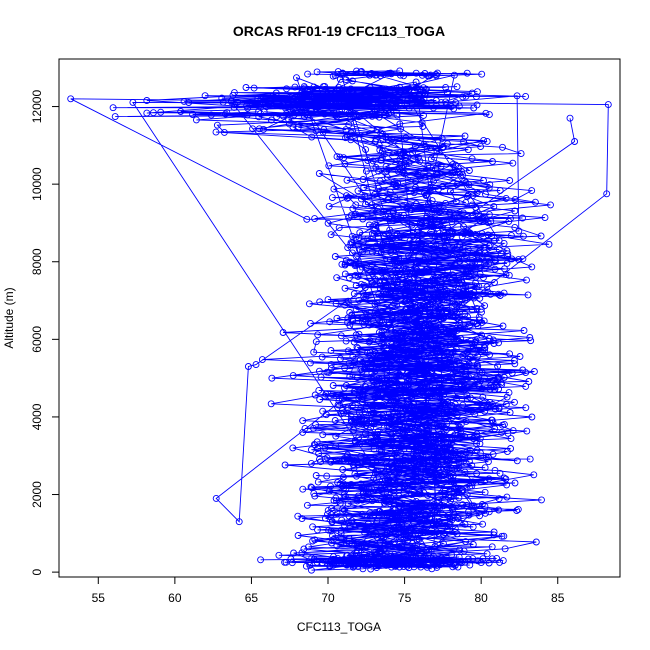 The width and height of the screenshot is (650, 650). Describe the element at coordinates (37, 571) in the screenshot. I see `y-tick-label: 0` at that location.